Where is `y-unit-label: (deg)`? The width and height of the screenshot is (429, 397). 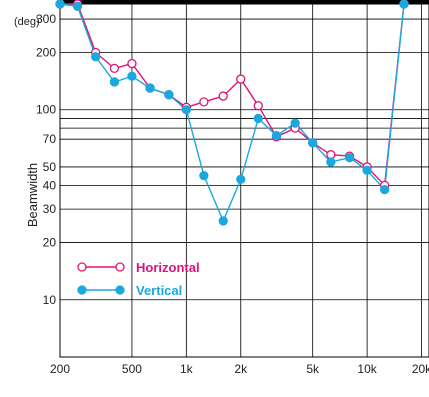 y-unit-label: (deg) is located at coordinates (27, 22).